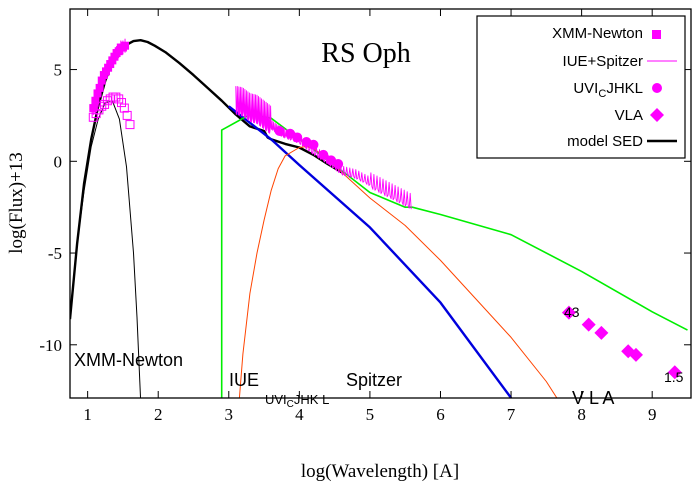  What do you see at coordinates (229, 414) in the screenshot?
I see `x-tick-label: 3` at bounding box center [229, 414].